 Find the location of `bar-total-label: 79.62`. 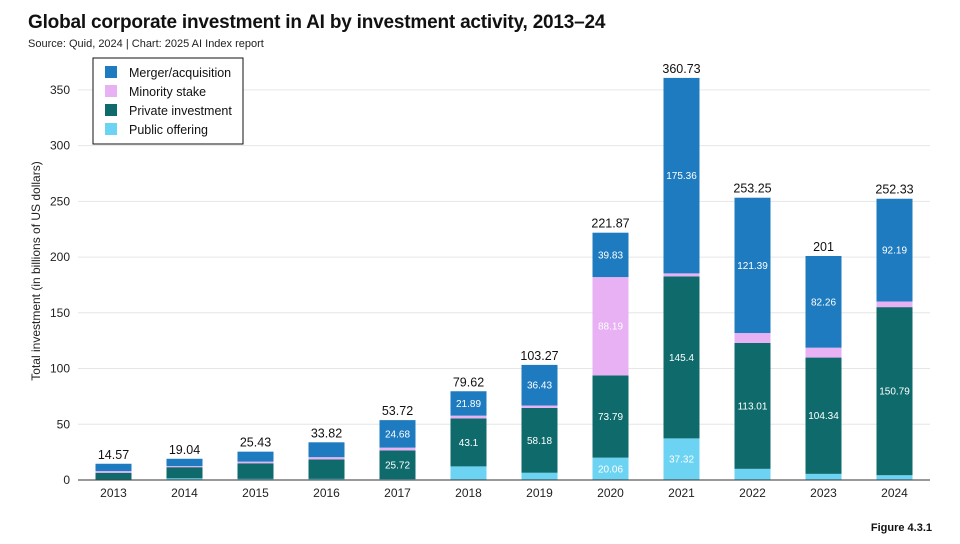

bar-total-label: 79.62 is located at coordinates (468, 382).